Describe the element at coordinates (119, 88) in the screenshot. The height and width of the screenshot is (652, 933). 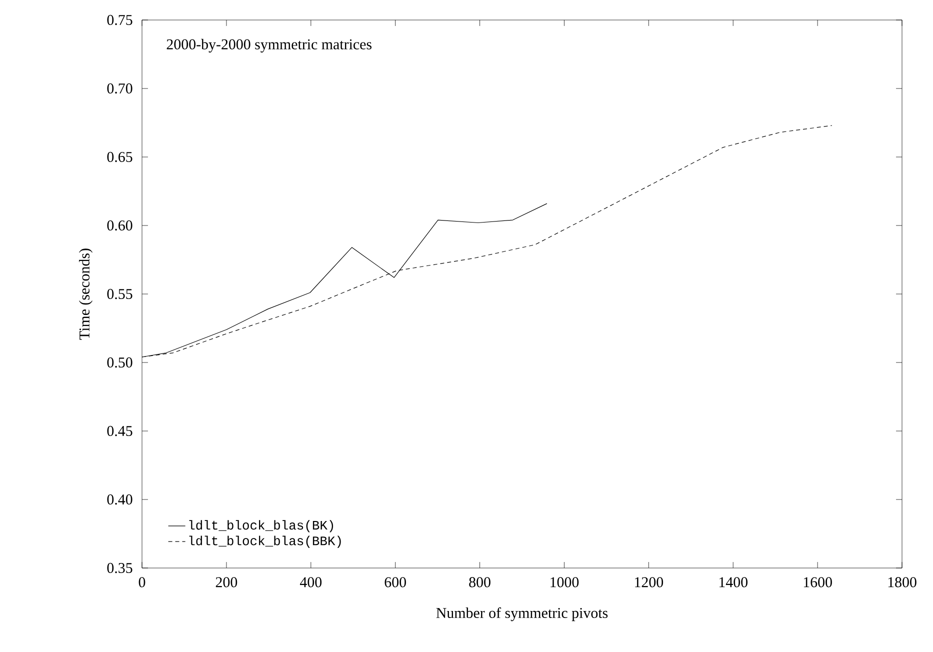
I see `y-tick-label: 0.70` at that location.